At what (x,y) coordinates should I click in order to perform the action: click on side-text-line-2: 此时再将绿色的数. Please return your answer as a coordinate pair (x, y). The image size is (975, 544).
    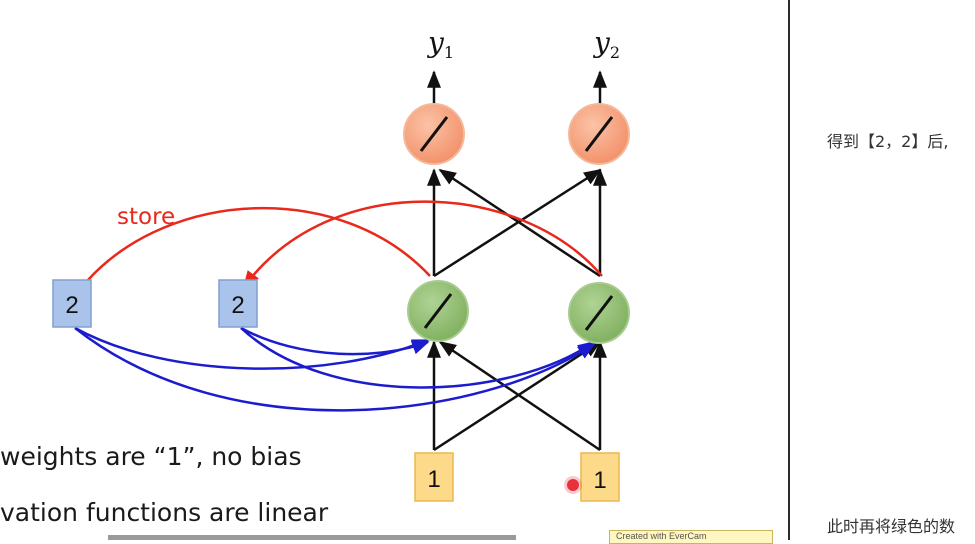
    Looking at the image, I should click on (891, 526).